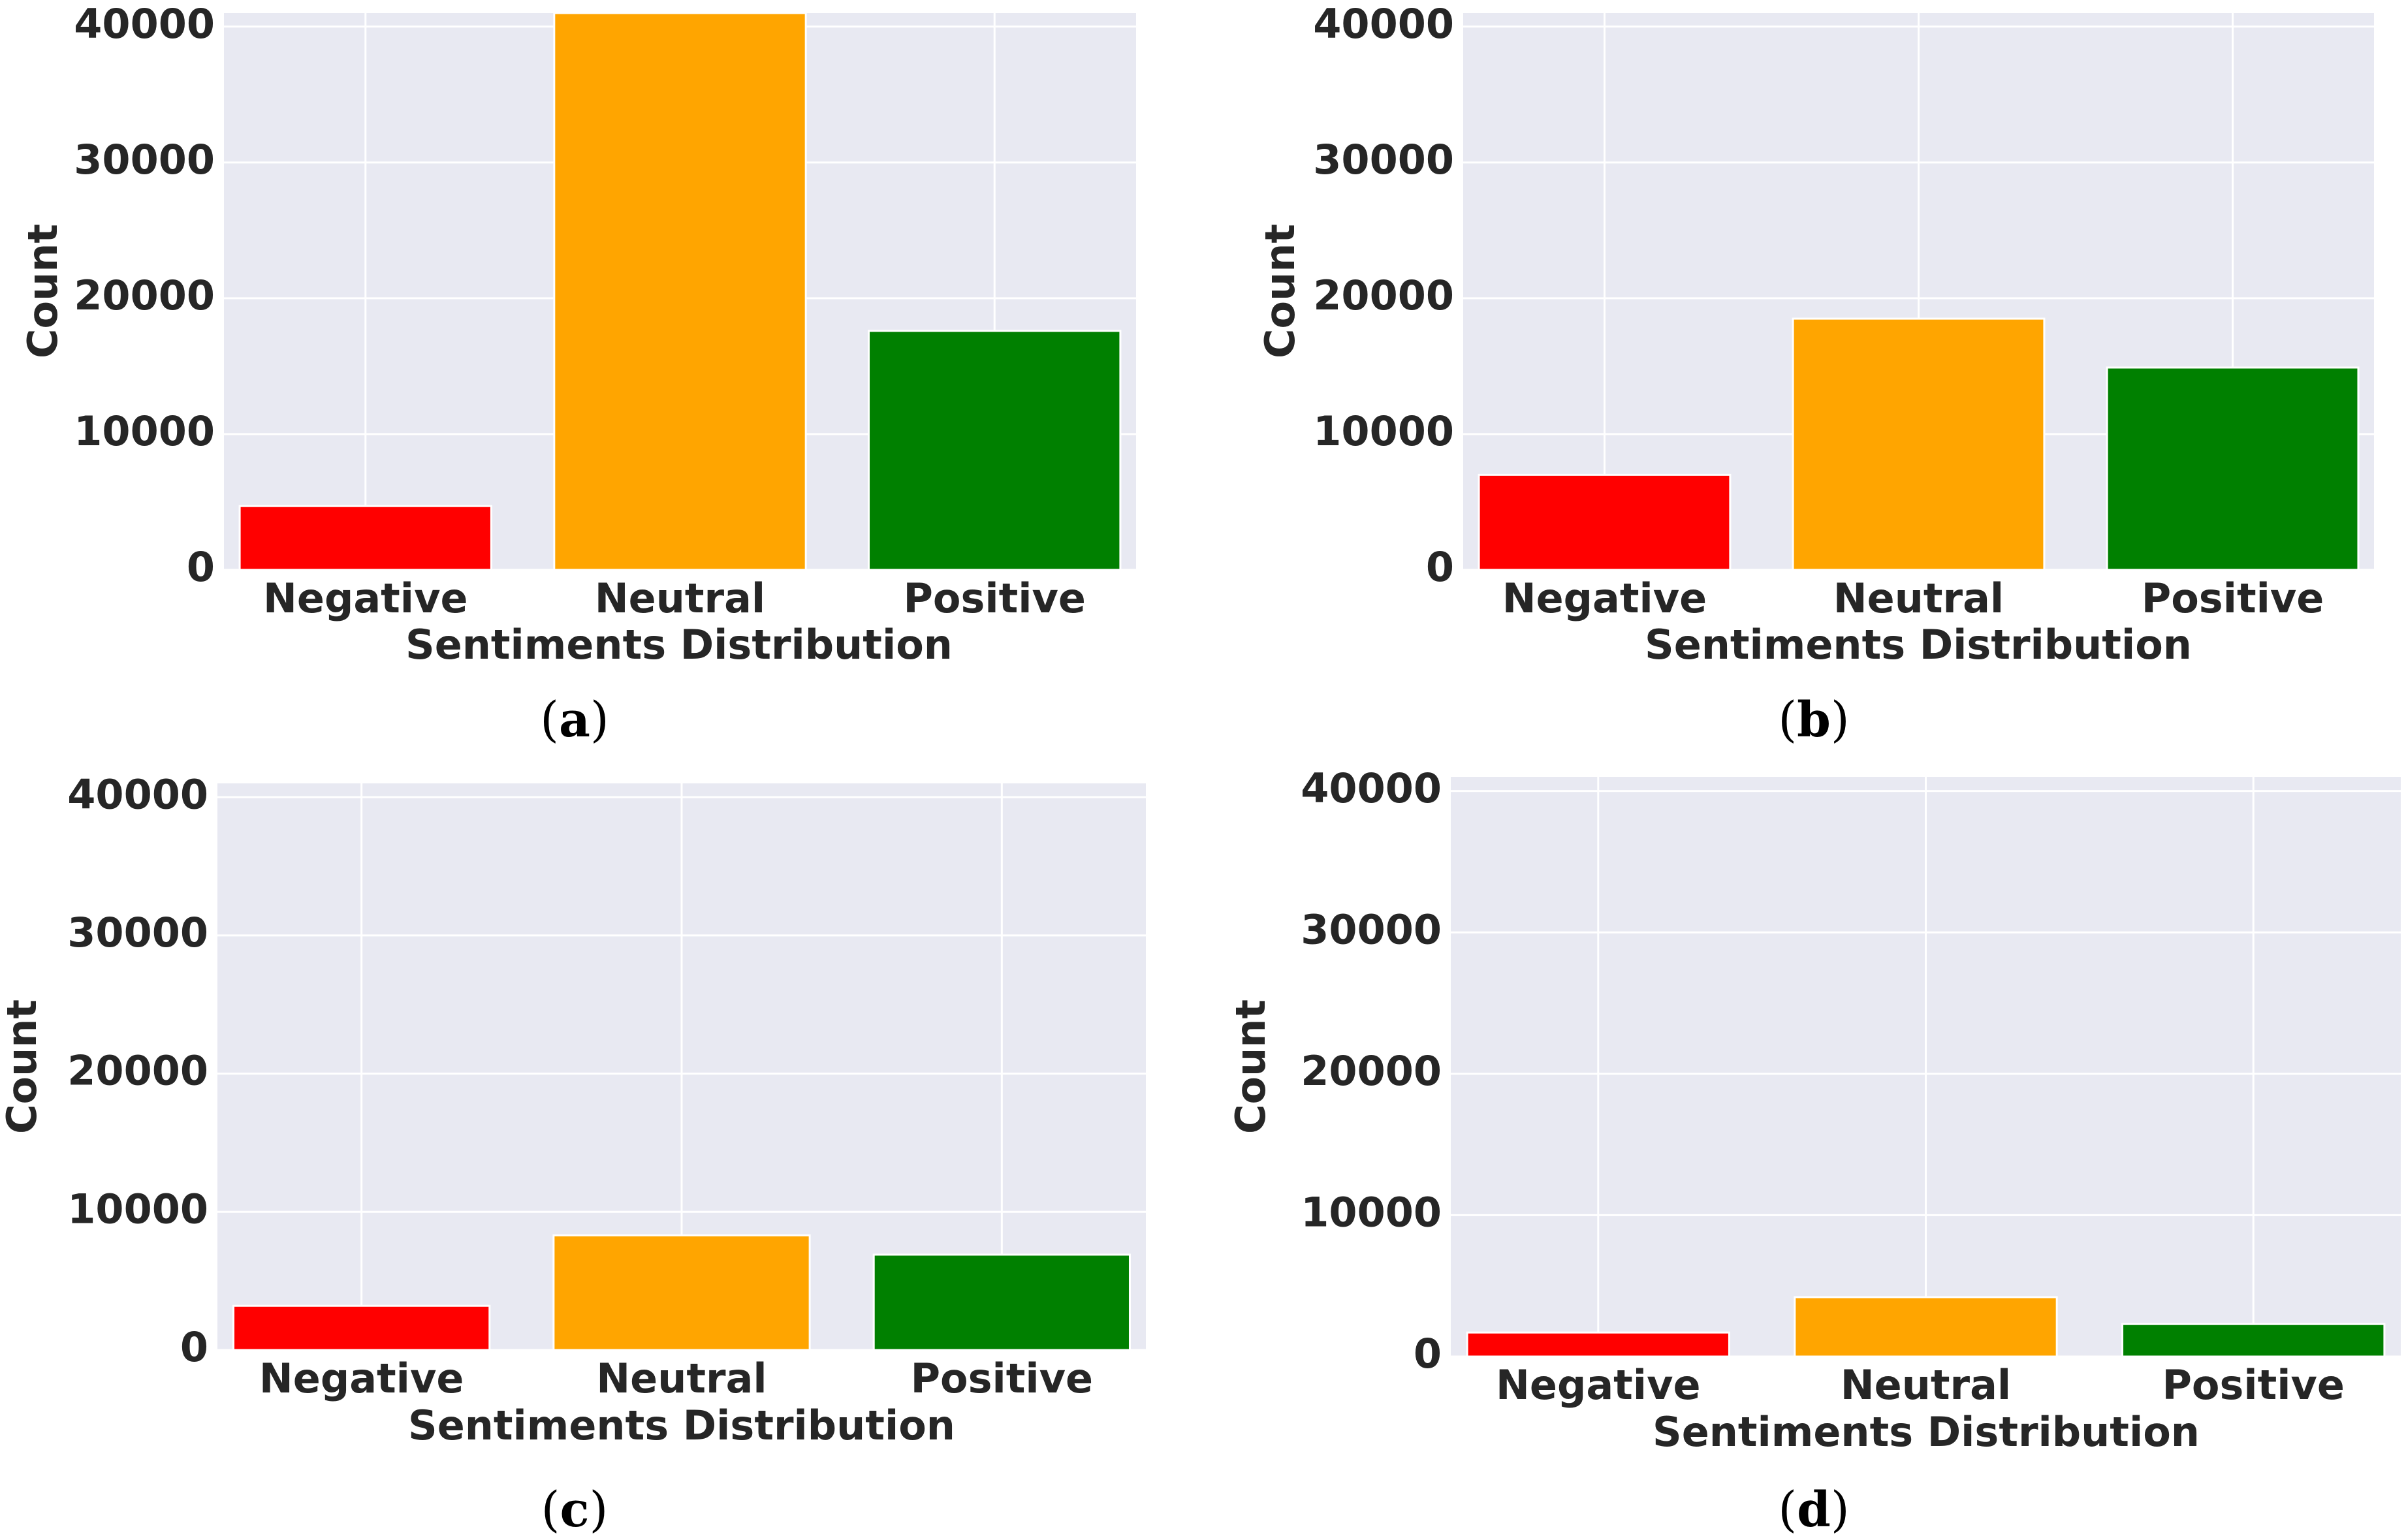 The height and width of the screenshot is (1540, 2406). I want to click on panel-caption: (a), so click(574, 719).